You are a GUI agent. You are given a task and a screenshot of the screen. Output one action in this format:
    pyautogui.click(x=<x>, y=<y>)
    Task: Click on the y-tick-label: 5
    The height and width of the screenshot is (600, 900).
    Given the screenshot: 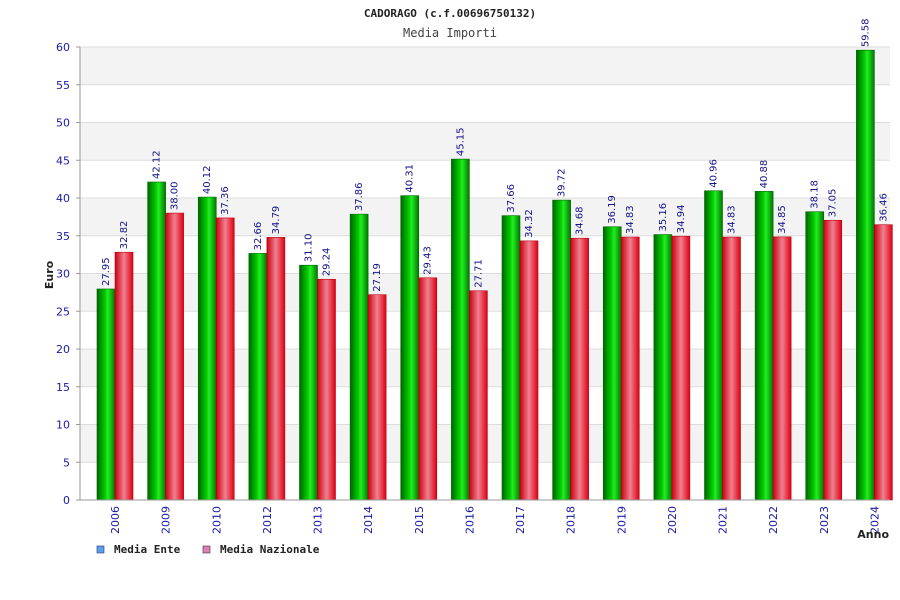 What is the action you would take?
    pyautogui.click(x=66, y=462)
    